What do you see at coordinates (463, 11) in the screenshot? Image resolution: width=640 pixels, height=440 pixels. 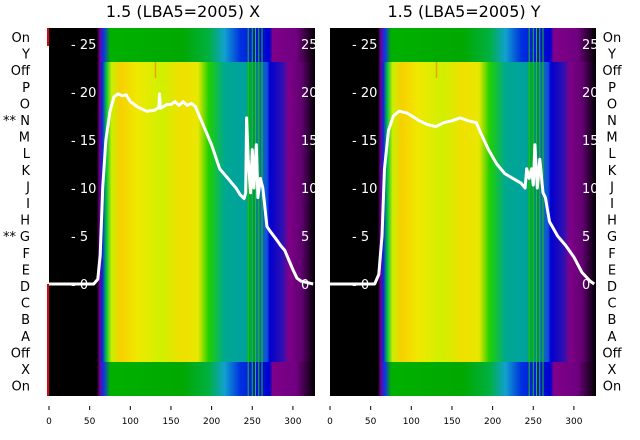 I see `chart-title: 1.5 (LBA5=2005) Y` at bounding box center [463, 11].